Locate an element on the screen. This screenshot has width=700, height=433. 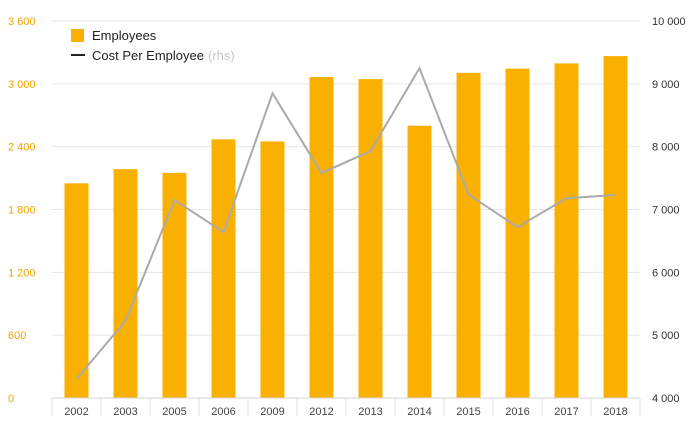
bar-employees-2016 is located at coordinates (517, 233).